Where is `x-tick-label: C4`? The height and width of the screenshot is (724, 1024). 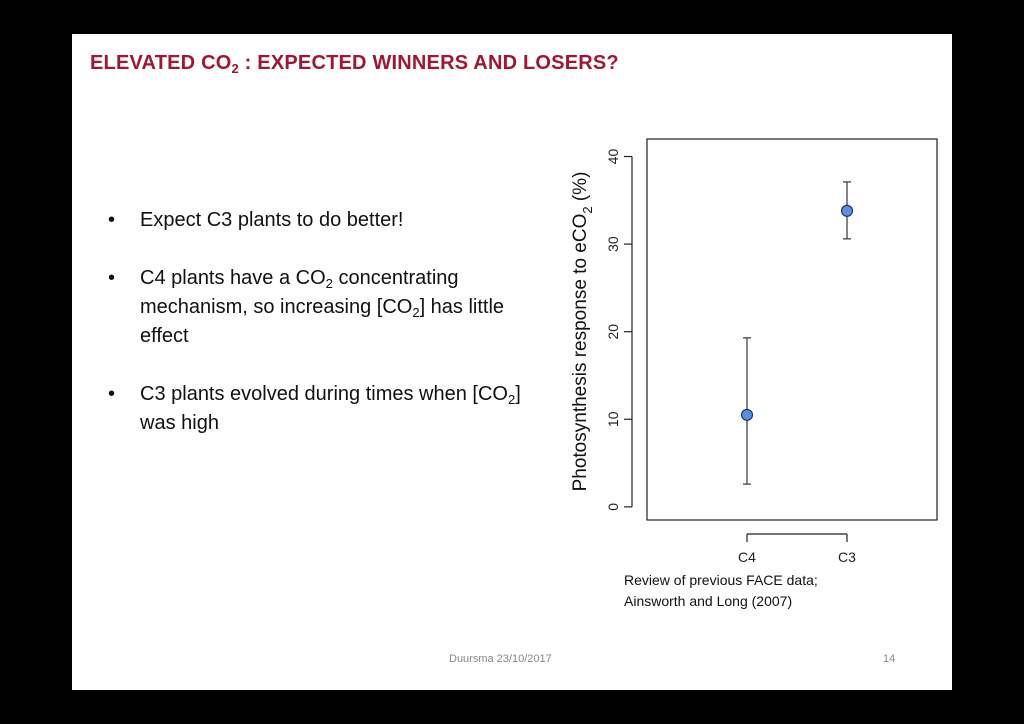 x-tick-label: C4 is located at coordinates (747, 556).